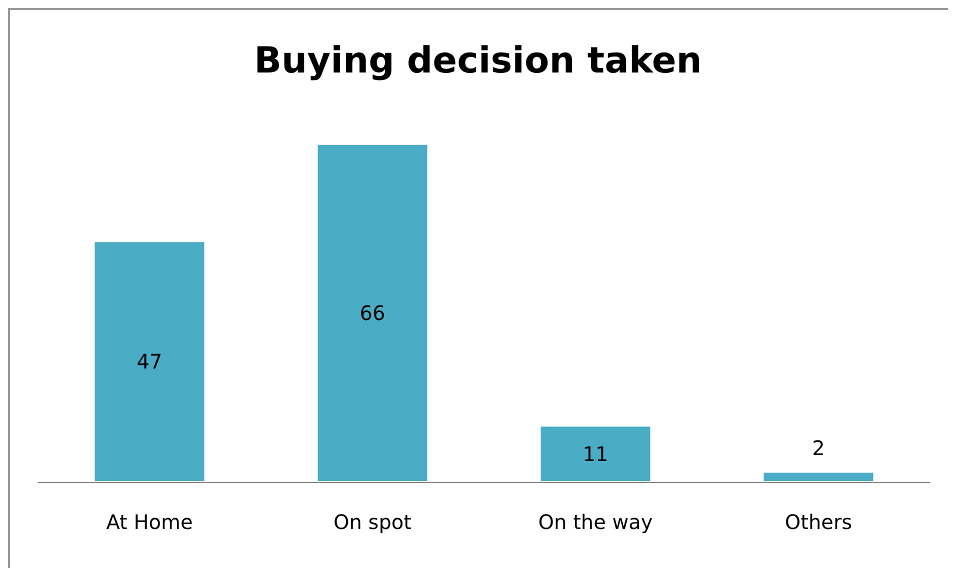 This screenshot has width=956, height=578. I want to click on x-tick-label: On spot, so click(373, 522).